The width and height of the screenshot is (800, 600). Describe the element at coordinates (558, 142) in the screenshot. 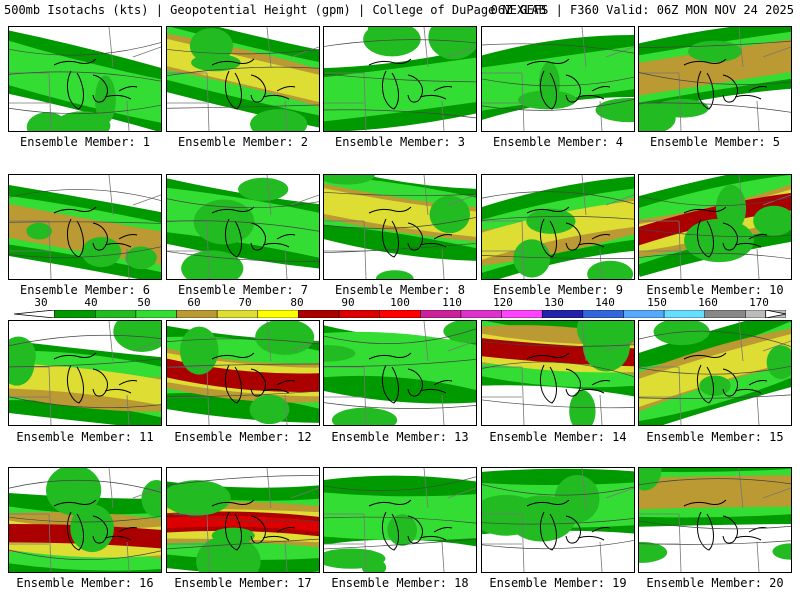

I see `ensemble-member-label: Ensemble Member: 4` at that location.